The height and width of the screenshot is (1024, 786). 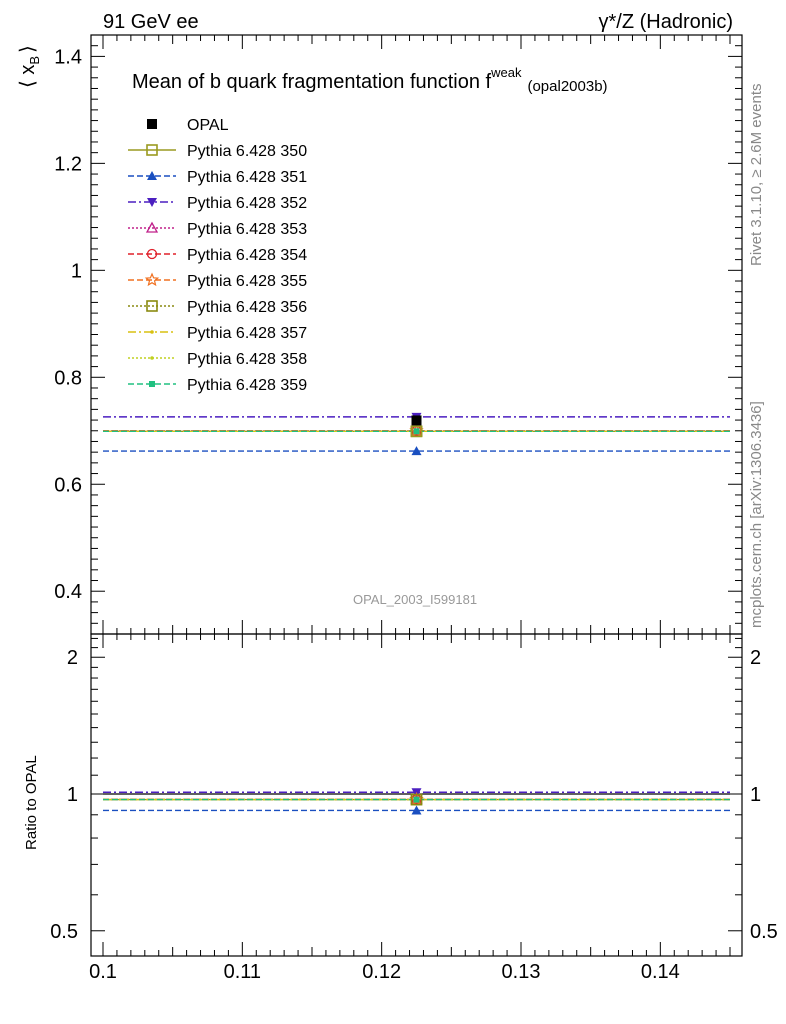 I want to click on y-axis-label-subscript: B, so click(x=34, y=60).